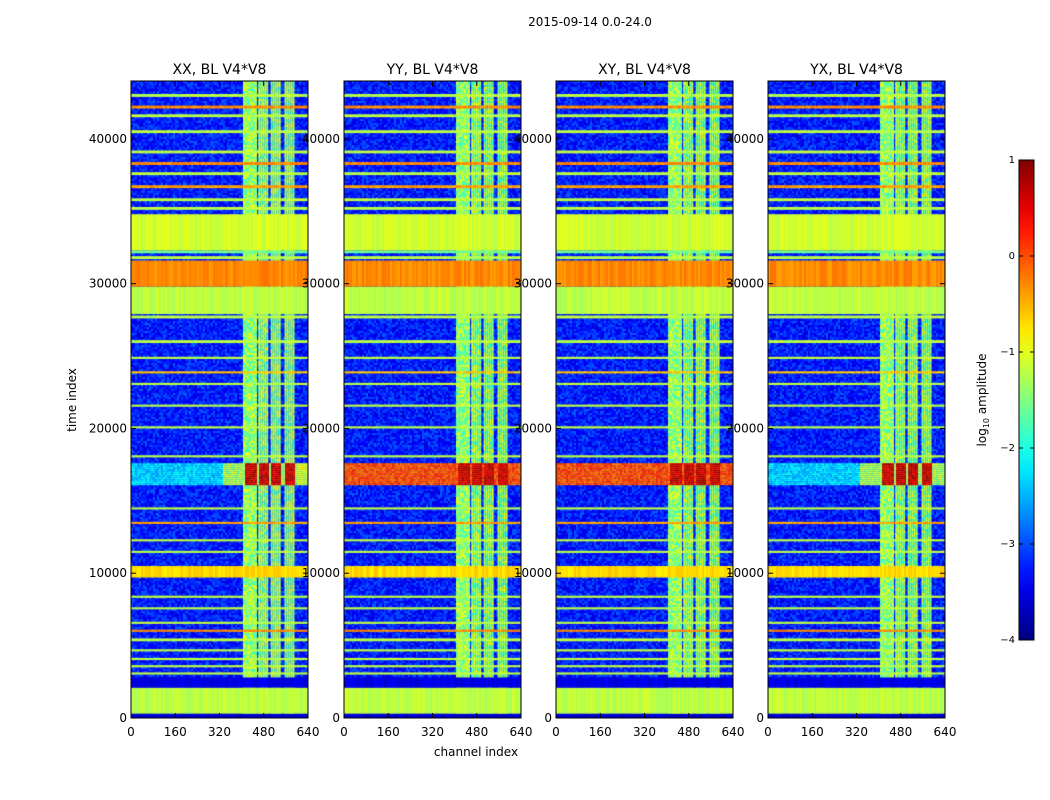 The height and width of the screenshot is (800, 1050). Describe the element at coordinates (1007, 352) in the screenshot. I see `colorbar-tick-label: −1` at that location.